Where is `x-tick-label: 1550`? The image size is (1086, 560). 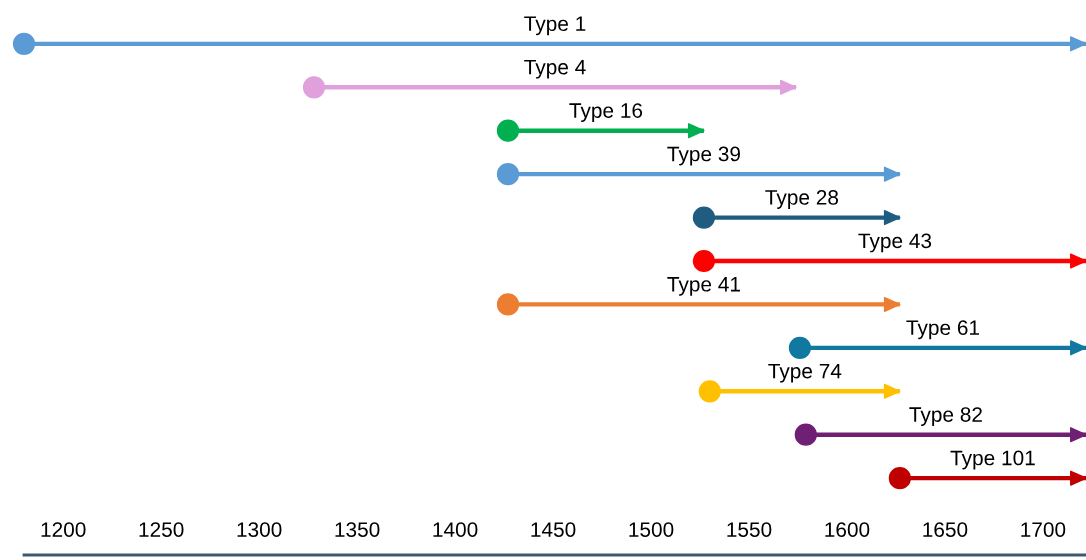 x-tick-label: 1550 is located at coordinates (749, 529).